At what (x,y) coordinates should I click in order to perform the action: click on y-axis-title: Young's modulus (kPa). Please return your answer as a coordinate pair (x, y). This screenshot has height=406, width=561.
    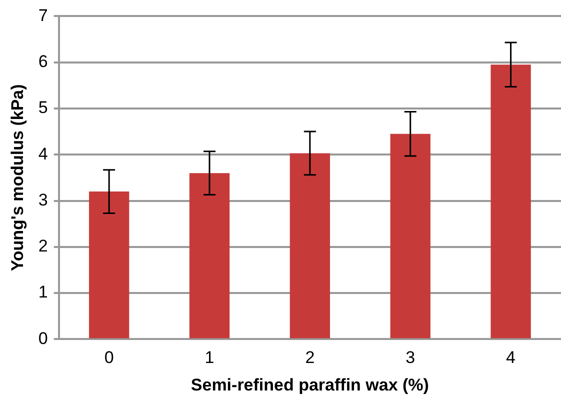
    Looking at the image, I should click on (17, 178).